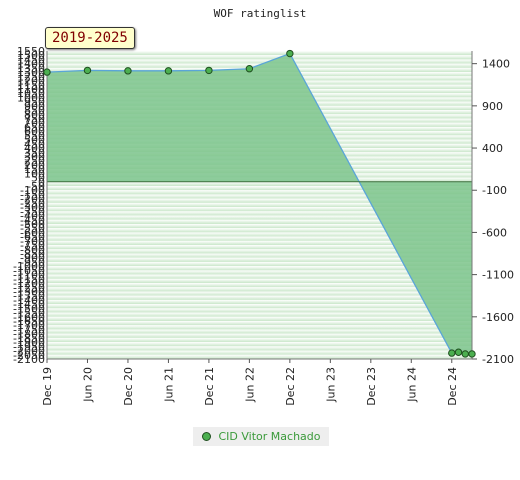 The width and height of the screenshot is (520, 480). I want to click on y-left-tick-label: 1000, so click(31, 97).